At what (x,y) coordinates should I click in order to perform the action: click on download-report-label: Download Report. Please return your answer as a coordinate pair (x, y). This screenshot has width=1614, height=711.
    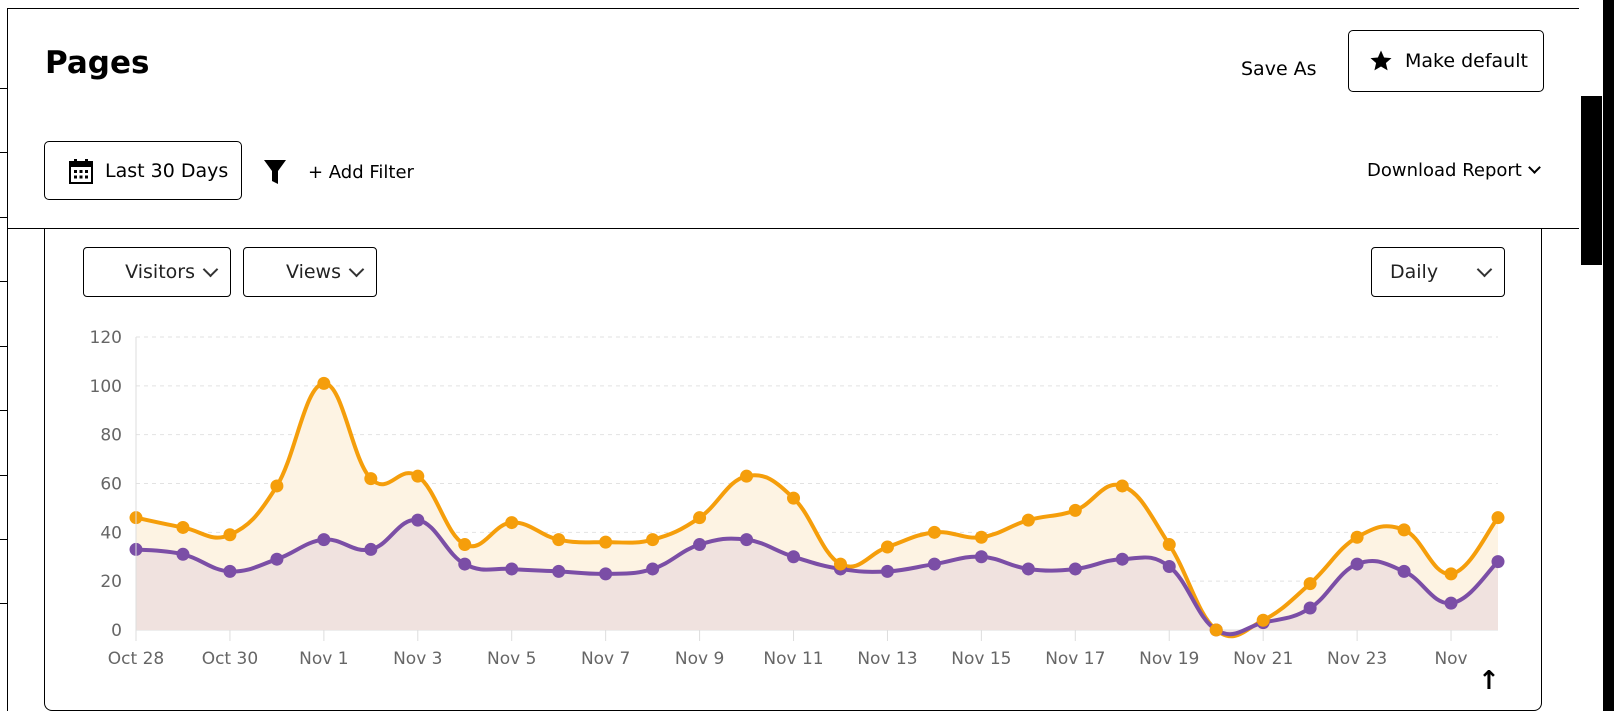
    Looking at the image, I should click on (1444, 170).